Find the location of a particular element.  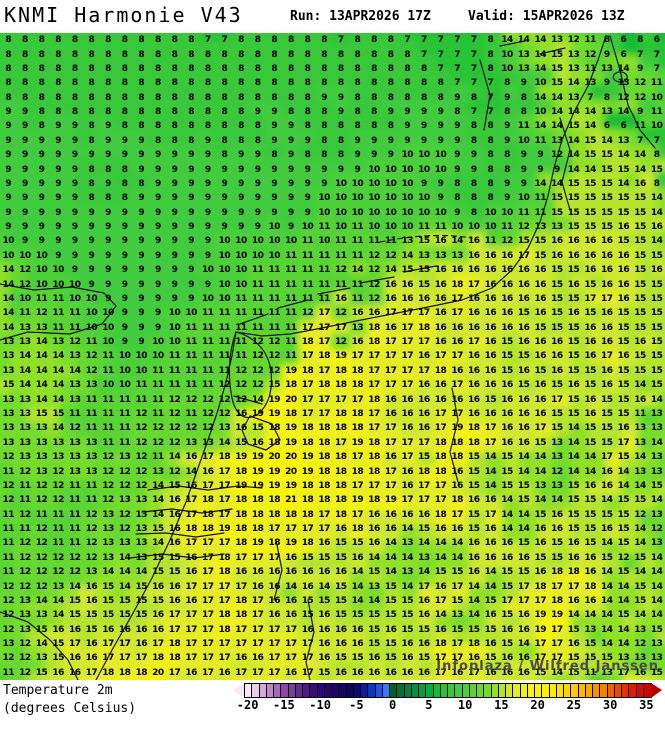

temperature-value: 10 is located at coordinates (158, 342).